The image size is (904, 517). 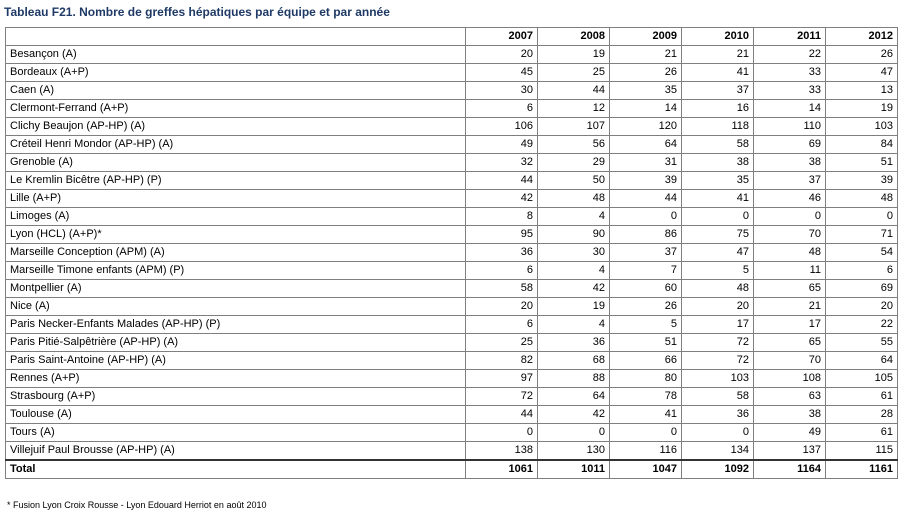 What do you see at coordinates (501, 234) in the screenshot?
I see `graft-count-cell: 95` at bounding box center [501, 234].